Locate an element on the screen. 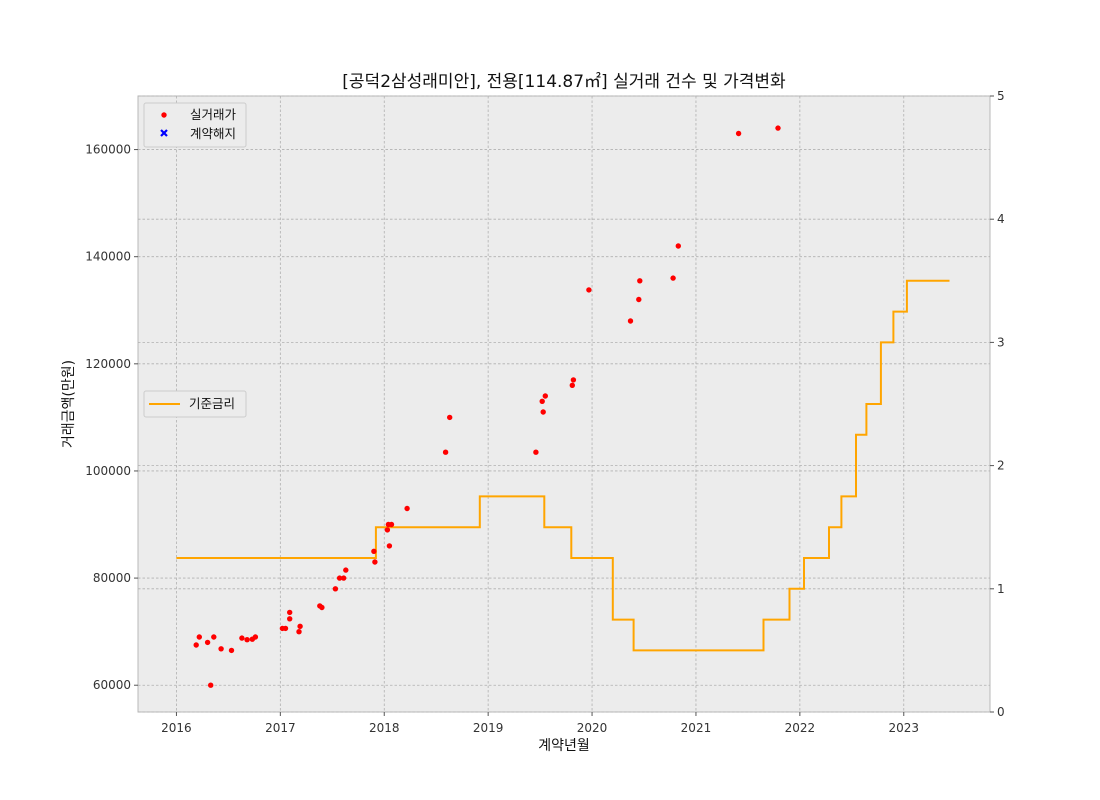 The width and height of the screenshot is (1100, 800). legend-center-left: 기준금리 is located at coordinates (195, 404).